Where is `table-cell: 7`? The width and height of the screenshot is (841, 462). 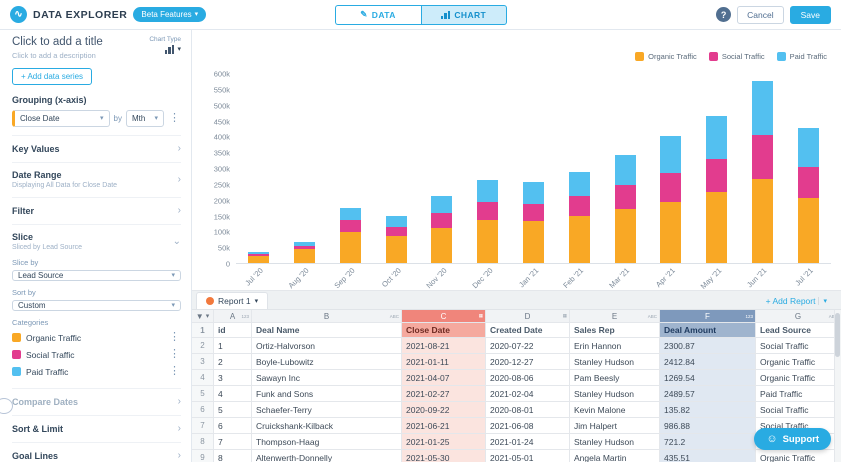 table-cell: 7 is located at coordinates (233, 442).